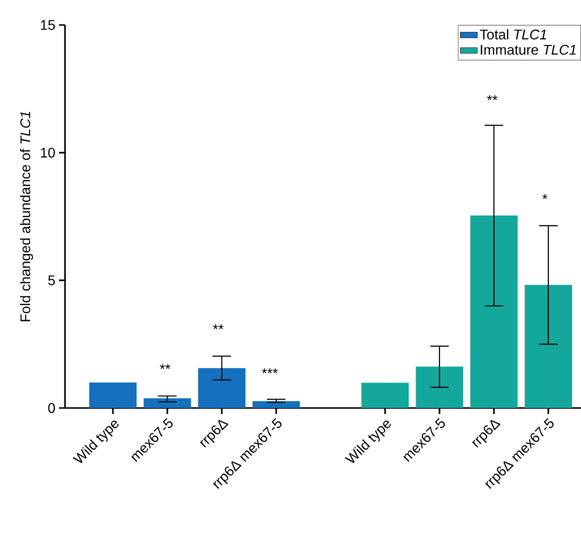 The width and height of the screenshot is (581, 544). Describe the element at coordinates (51, 280) in the screenshot. I see `y-tick-label: 5` at that location.